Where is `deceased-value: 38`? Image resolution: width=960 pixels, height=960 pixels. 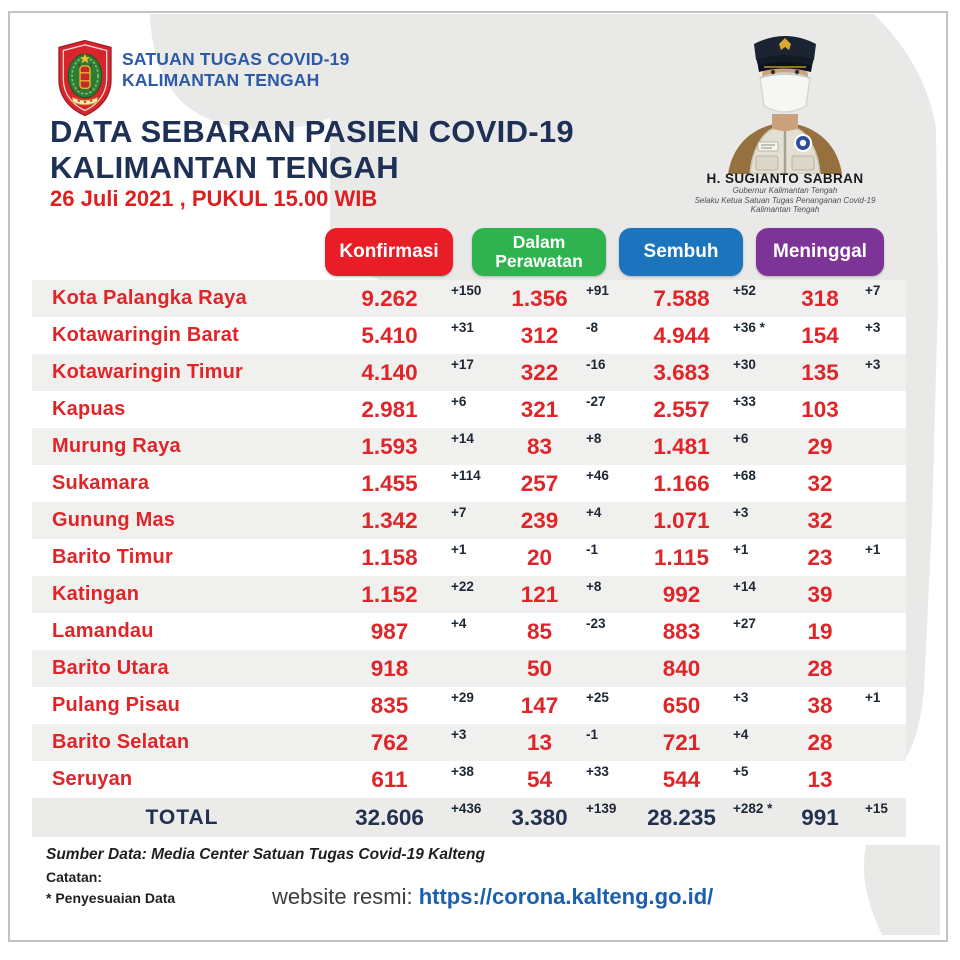 deceased-value: 38 is located at coordinates (820, 705).